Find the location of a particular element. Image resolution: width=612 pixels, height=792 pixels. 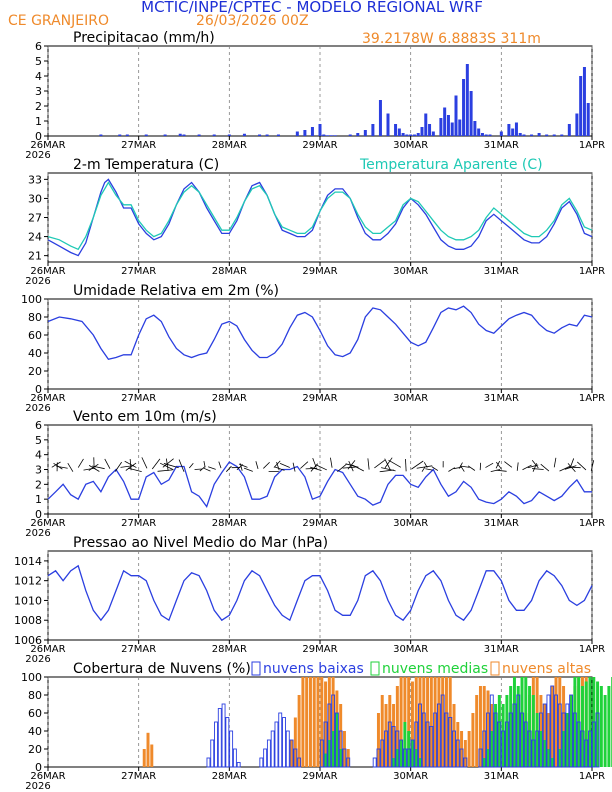

y-tick-label: 4 is located at coordinates (38, 455).